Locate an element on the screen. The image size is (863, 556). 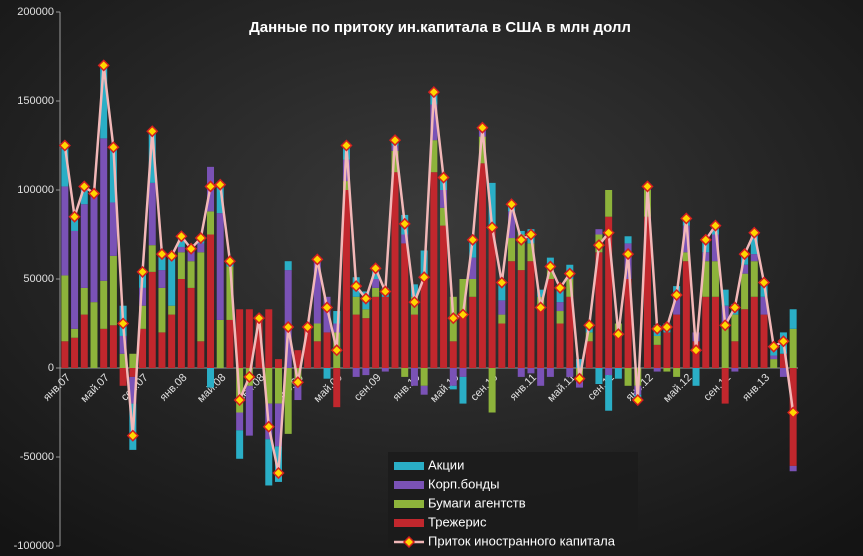
legend-swatch is located at coordinates (409, 466).